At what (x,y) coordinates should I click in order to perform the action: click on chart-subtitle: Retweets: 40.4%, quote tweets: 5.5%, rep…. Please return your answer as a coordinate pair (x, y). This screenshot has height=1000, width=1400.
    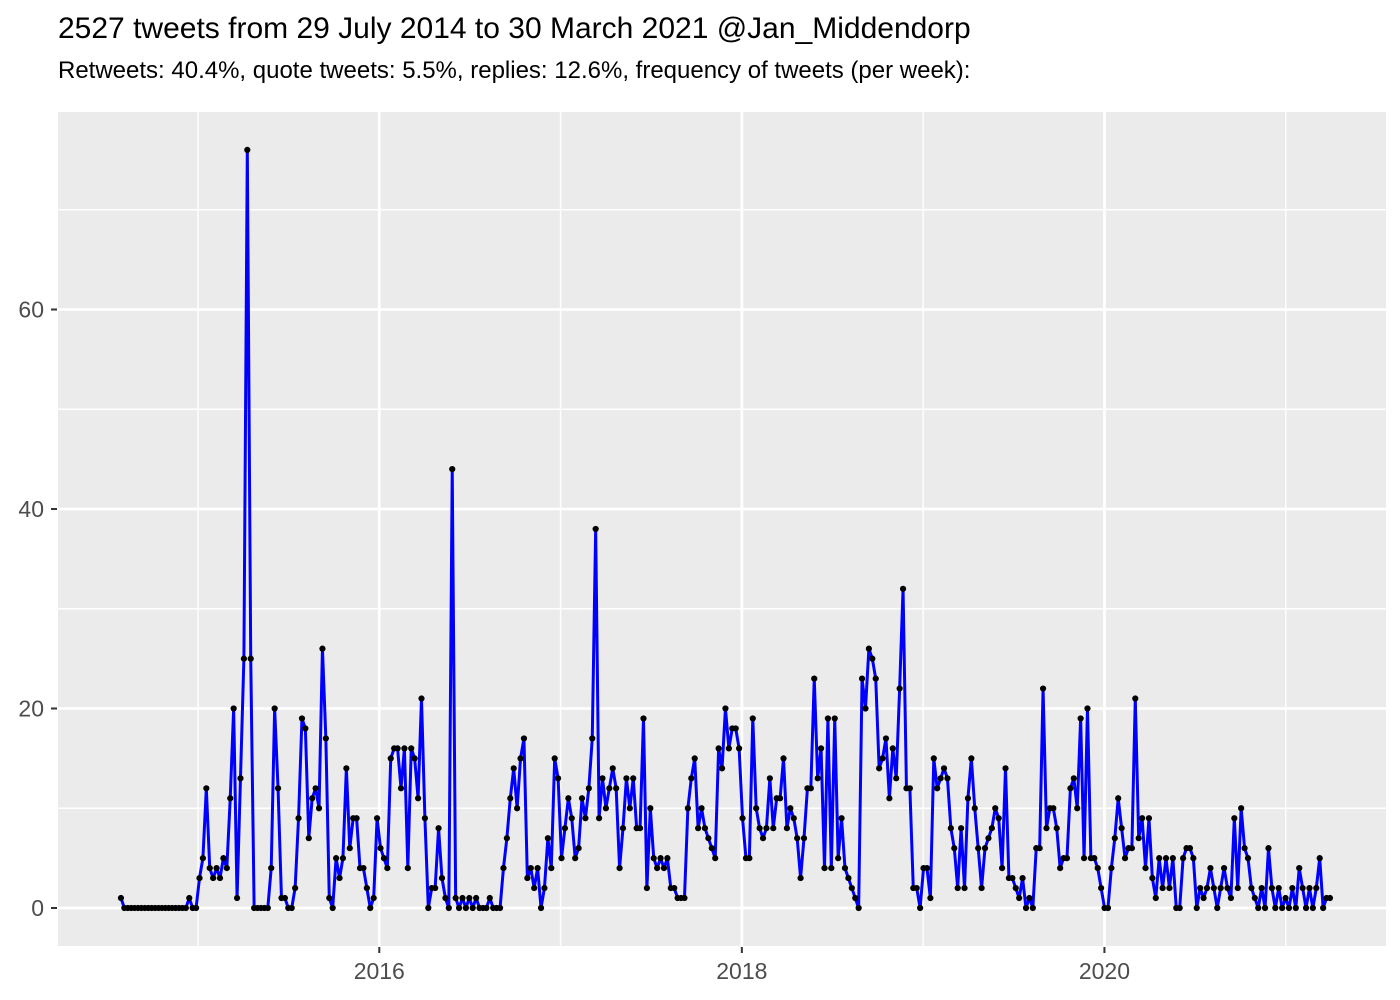
    Looking at the image, I should click on (514, 70).